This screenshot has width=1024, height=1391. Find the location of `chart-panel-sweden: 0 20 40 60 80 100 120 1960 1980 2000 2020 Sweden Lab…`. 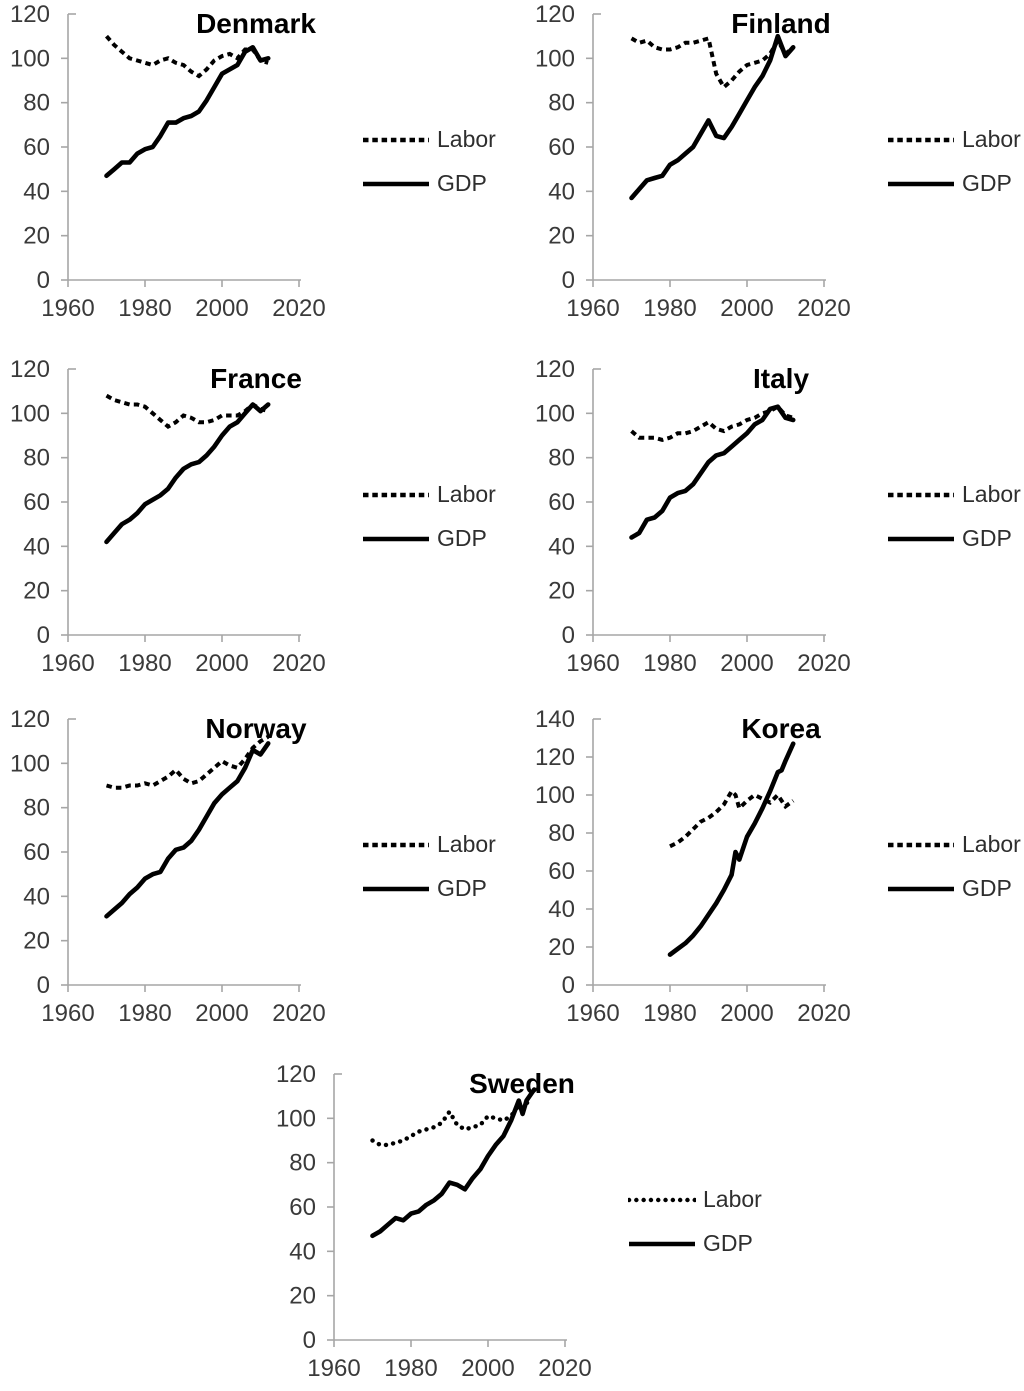

chart-panel-sweden: 0 20 40 60 80 100 120 1960 1980 2000 2020 Sweden Lab… is located at coordinates (531, 1225).